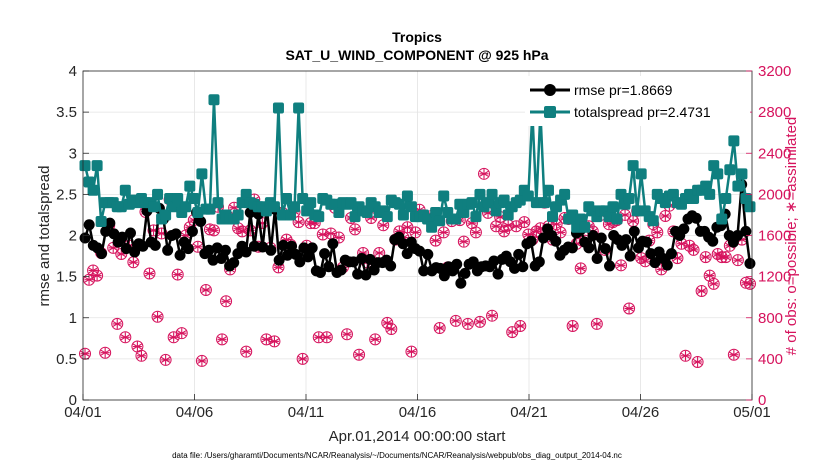  Describe the element at coordinates (774, 236) in the screenshot. I see `y-right-tick-label: 1600` at that location.